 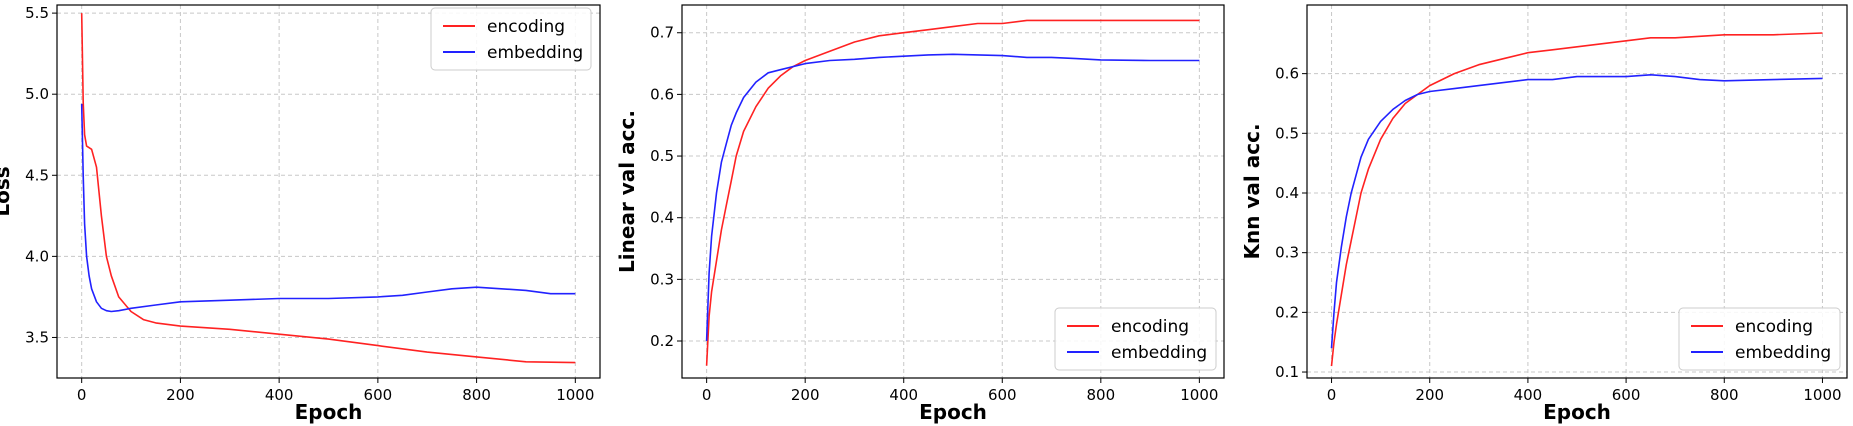 I want to click on y-tick-label: 3.5, so click(x=37, y=337).